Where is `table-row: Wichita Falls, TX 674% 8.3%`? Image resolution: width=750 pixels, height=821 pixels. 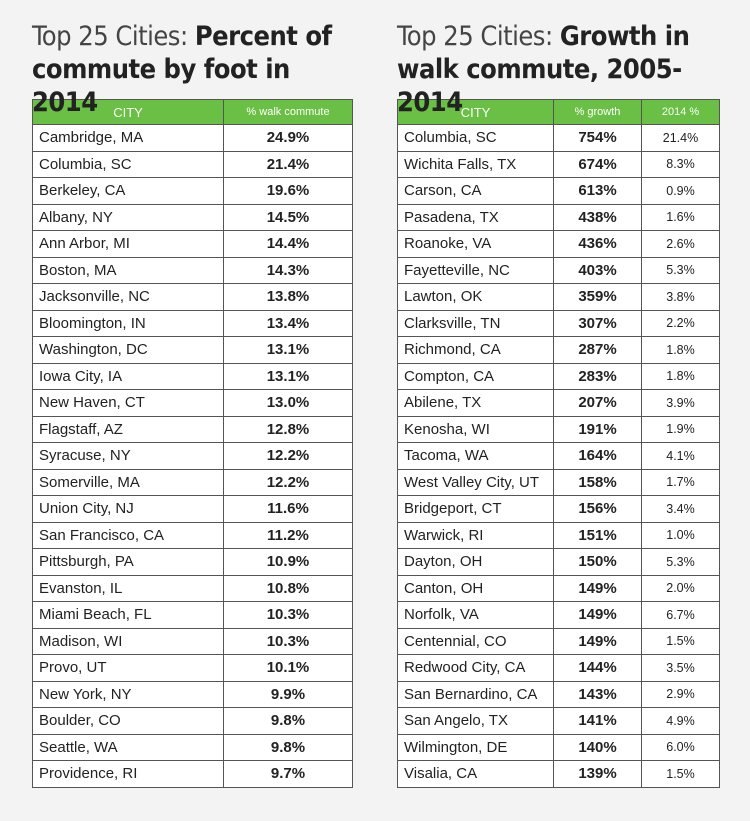 table-row: Wichita Falls, TX 674% 8.3% is located at coordinates (558, 164).